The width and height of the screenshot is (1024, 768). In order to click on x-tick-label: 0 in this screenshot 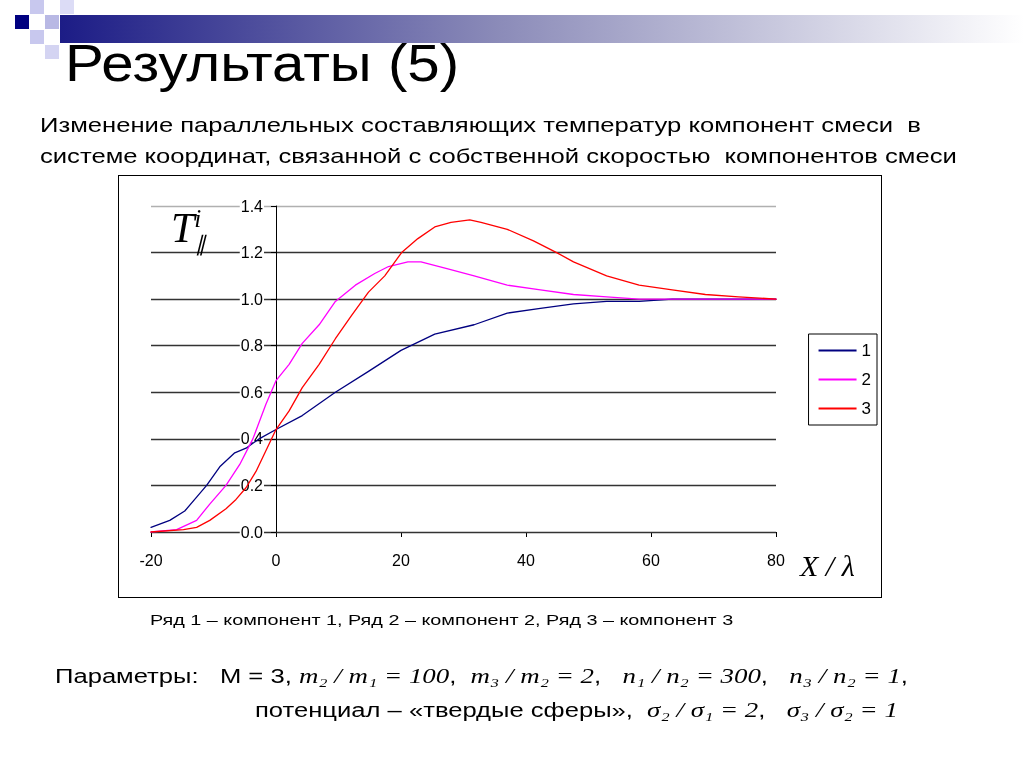, I will do `click(276, 560)`.